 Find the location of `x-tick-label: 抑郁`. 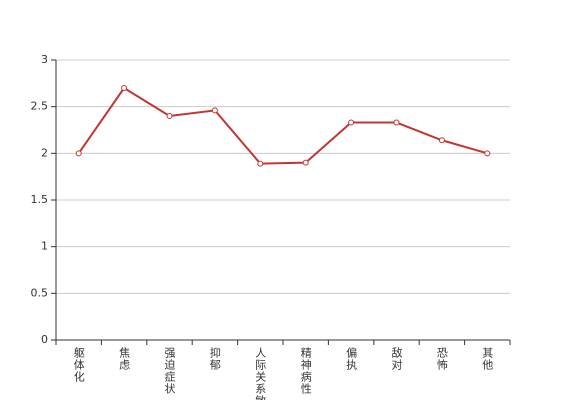

x-tick-label: 抑郁 is located at coordinates (214, 358).